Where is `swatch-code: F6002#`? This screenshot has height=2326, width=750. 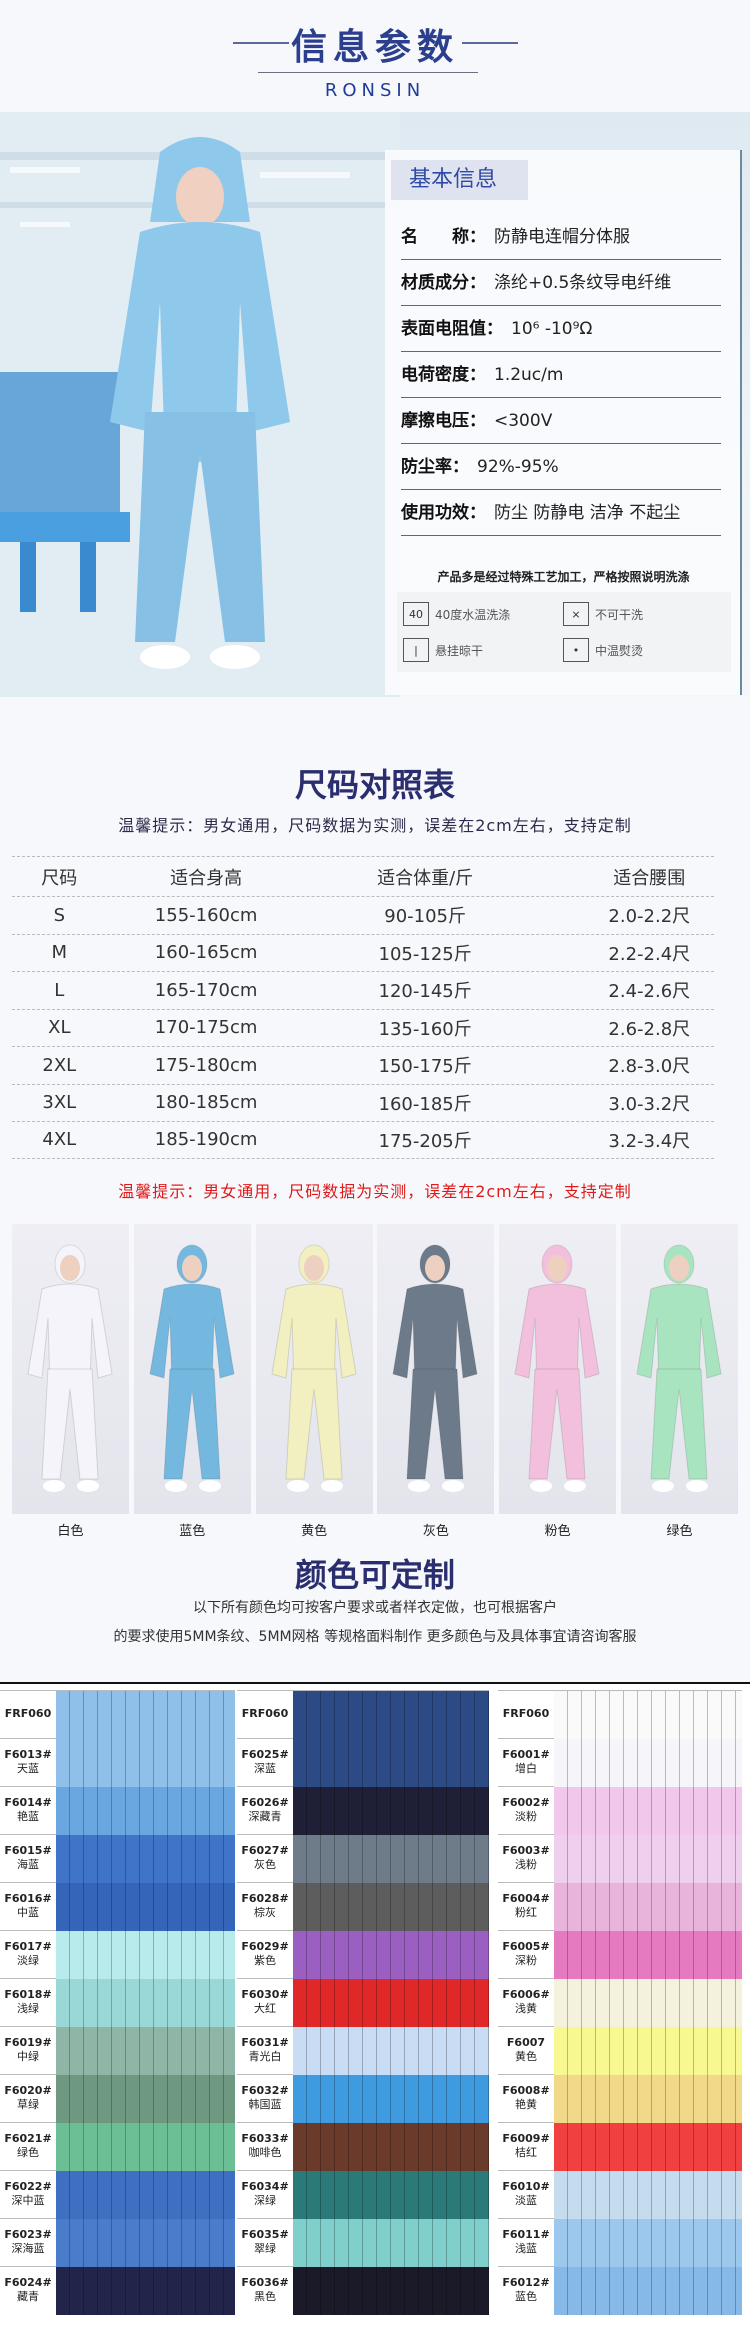 swatch-code: F6002# is located at coordinates (526, 1802).